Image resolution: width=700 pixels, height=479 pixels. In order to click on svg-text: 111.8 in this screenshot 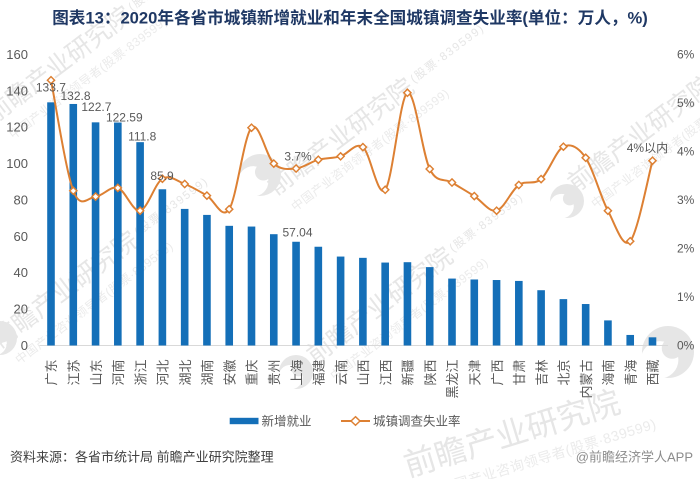, I will do `click(142, 136)`.